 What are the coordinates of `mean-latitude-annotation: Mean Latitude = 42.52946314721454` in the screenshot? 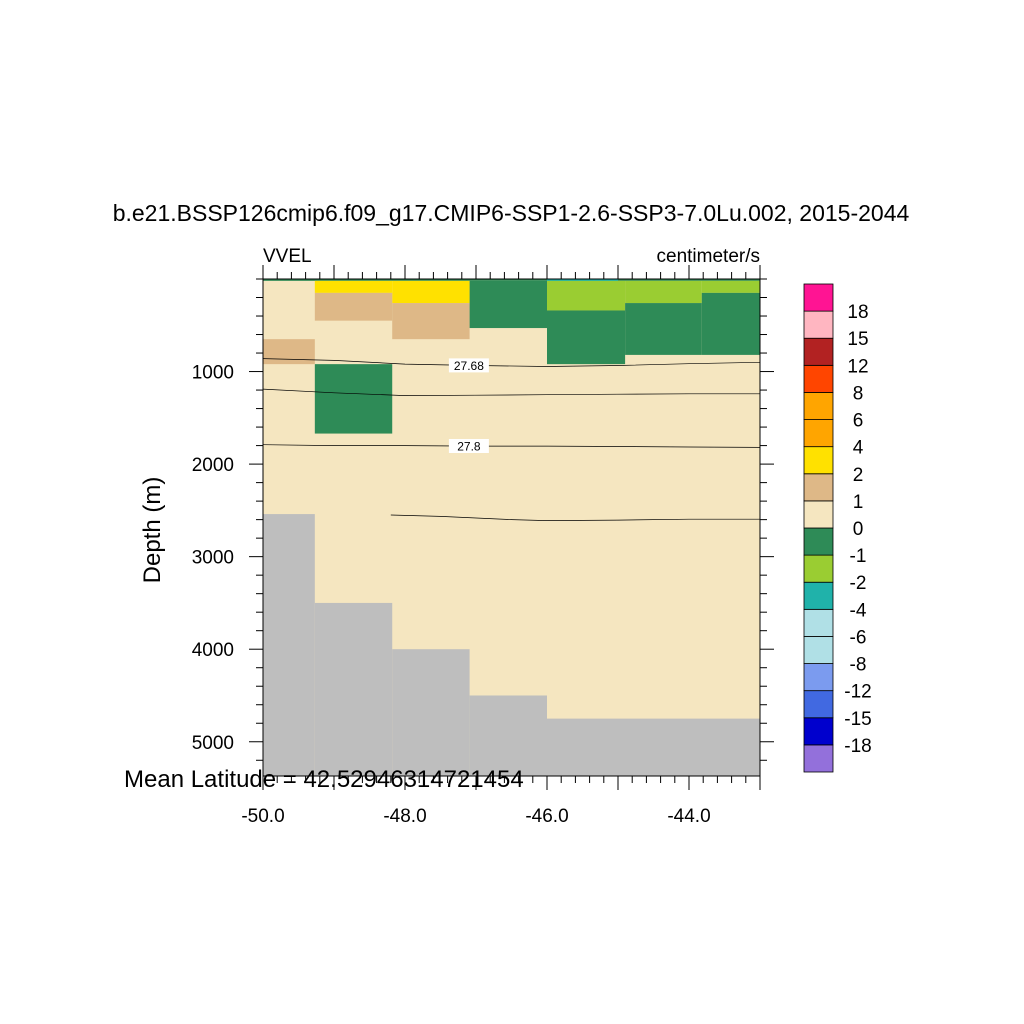 It's located at (324, 779).